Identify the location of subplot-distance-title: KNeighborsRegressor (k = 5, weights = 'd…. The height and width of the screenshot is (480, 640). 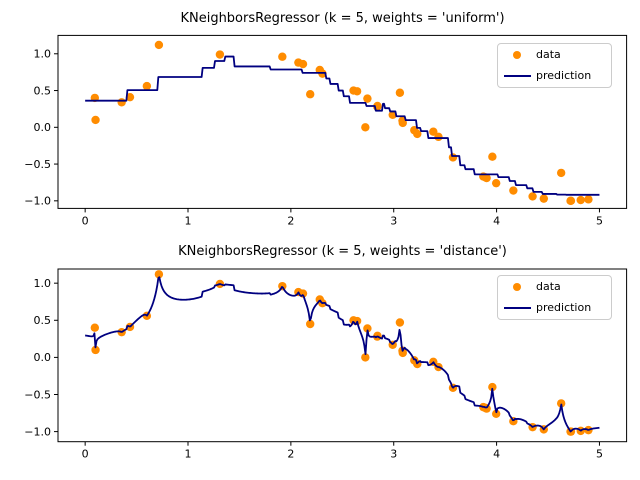
(342, 251).